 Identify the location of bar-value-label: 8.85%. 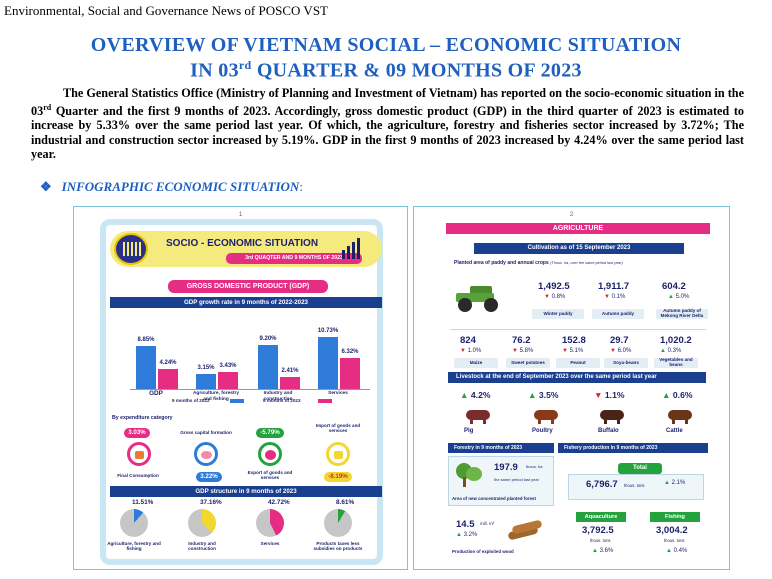
(146, 340).